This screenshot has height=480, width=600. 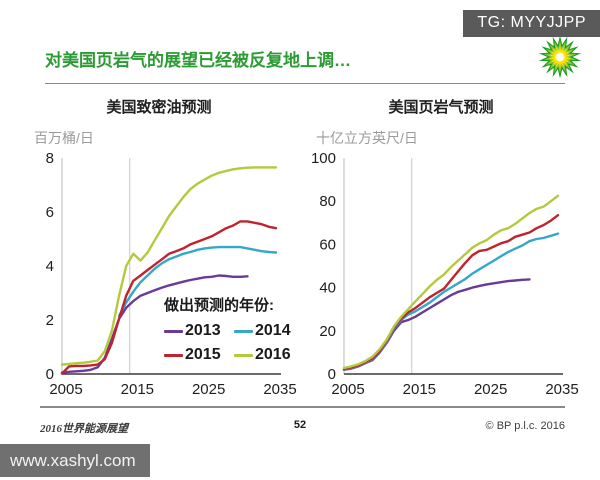 What do you see at coordinates (219, 305) in the screenshot?
I see `legend-title: 做出预测的年份:` at bounding box center [219, 305].